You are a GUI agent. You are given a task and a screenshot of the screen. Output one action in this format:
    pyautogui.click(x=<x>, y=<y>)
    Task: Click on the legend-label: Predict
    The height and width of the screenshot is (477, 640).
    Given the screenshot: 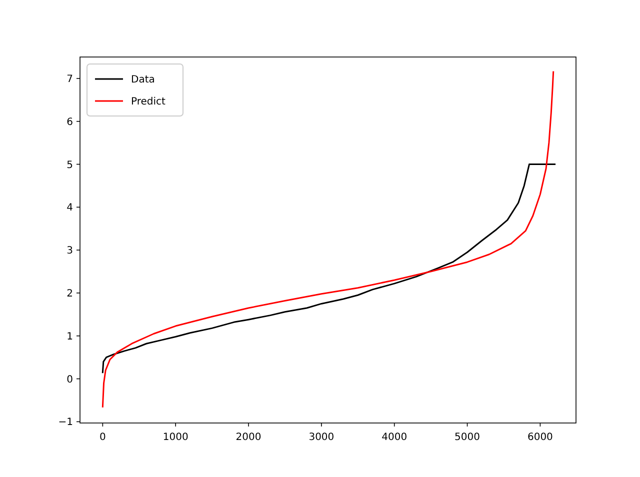 What is the action you would take?
    pyautogui.click(x=148, y=102)
    